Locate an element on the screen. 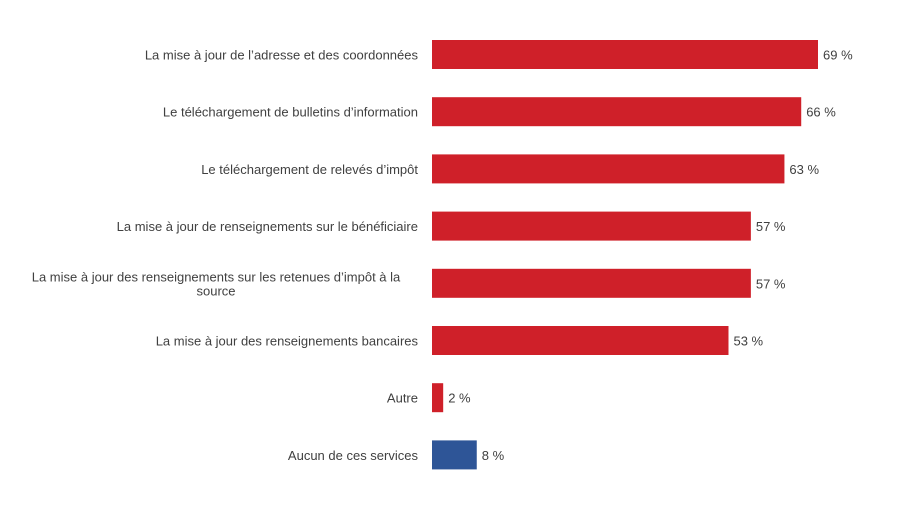 The height and width of the screenshot is (506, 900). data-label-3: 63 % is located at coordinates (804, 169).